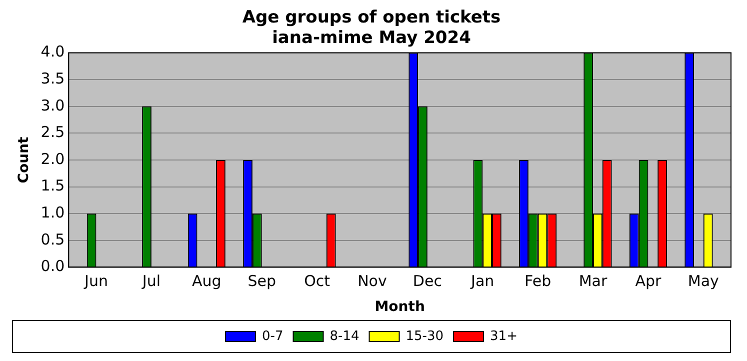 The width and height of the screenshot is (747, 361). What do you see at coordinates (648, 281) in the screenshot?
I see `x-tick-label: Apr` at bounding box center [648, 281].